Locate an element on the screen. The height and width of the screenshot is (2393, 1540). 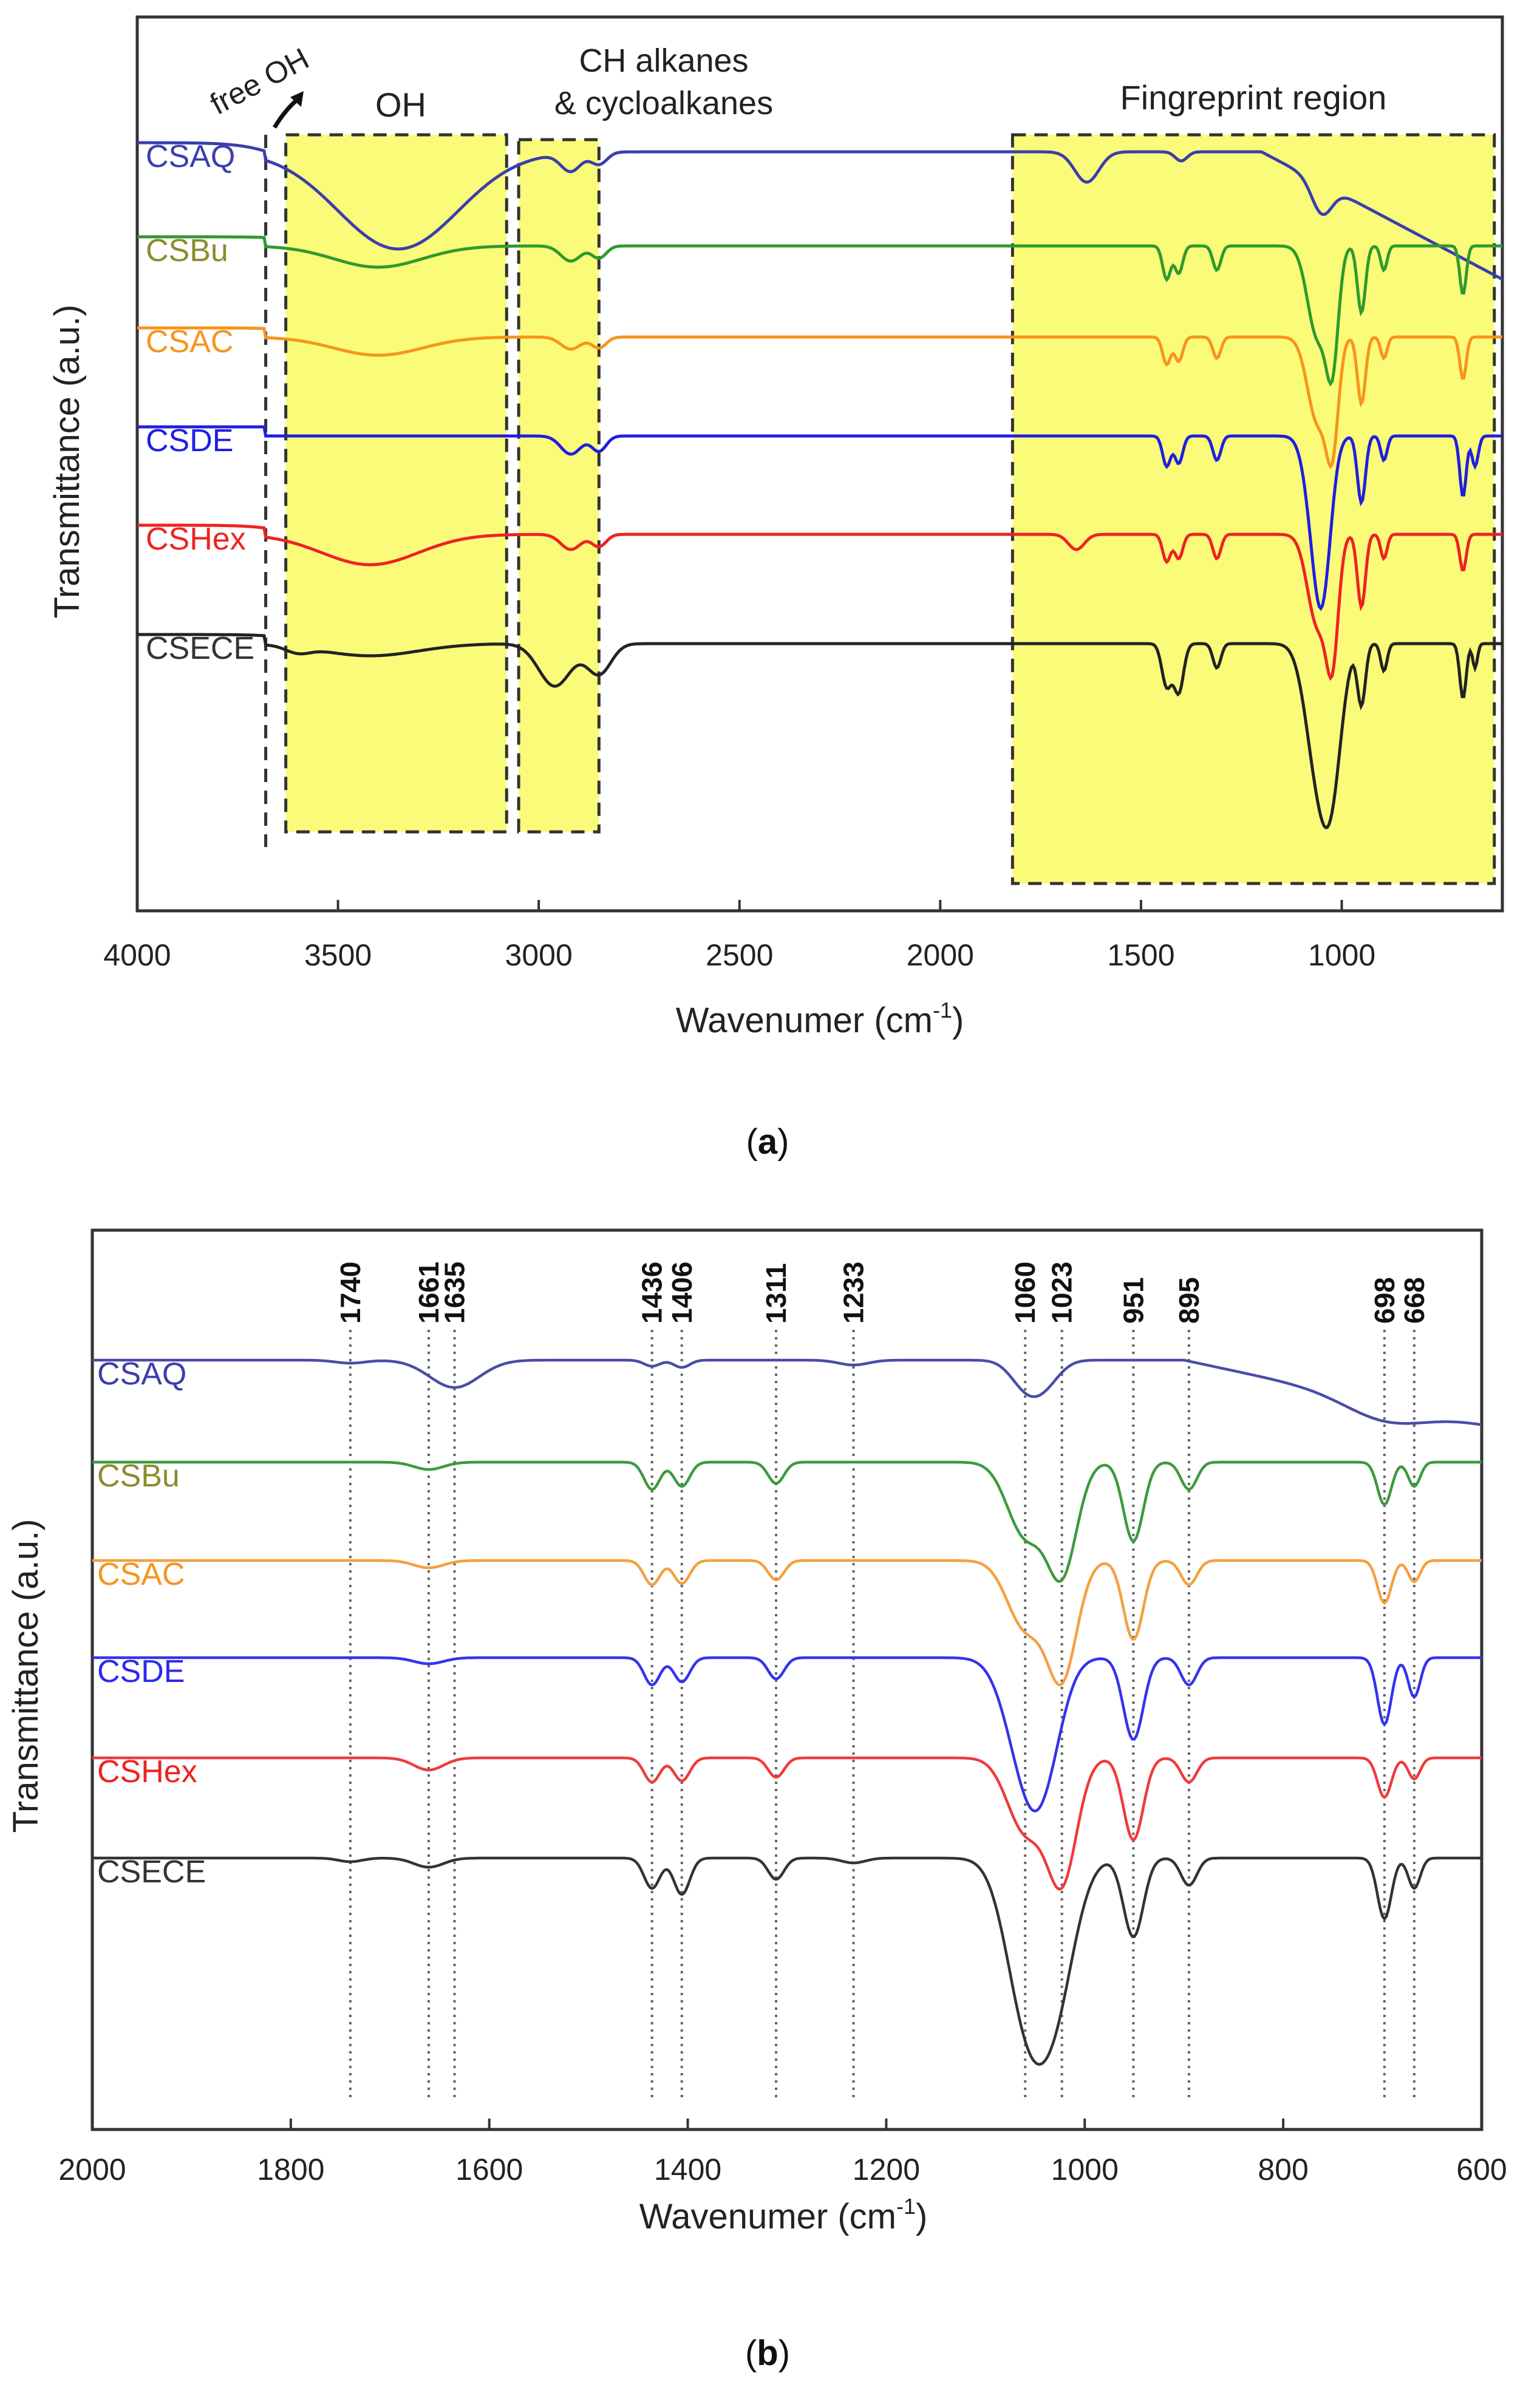
x-tick-label-b: 1400 is located at coordinates (687, 2170).